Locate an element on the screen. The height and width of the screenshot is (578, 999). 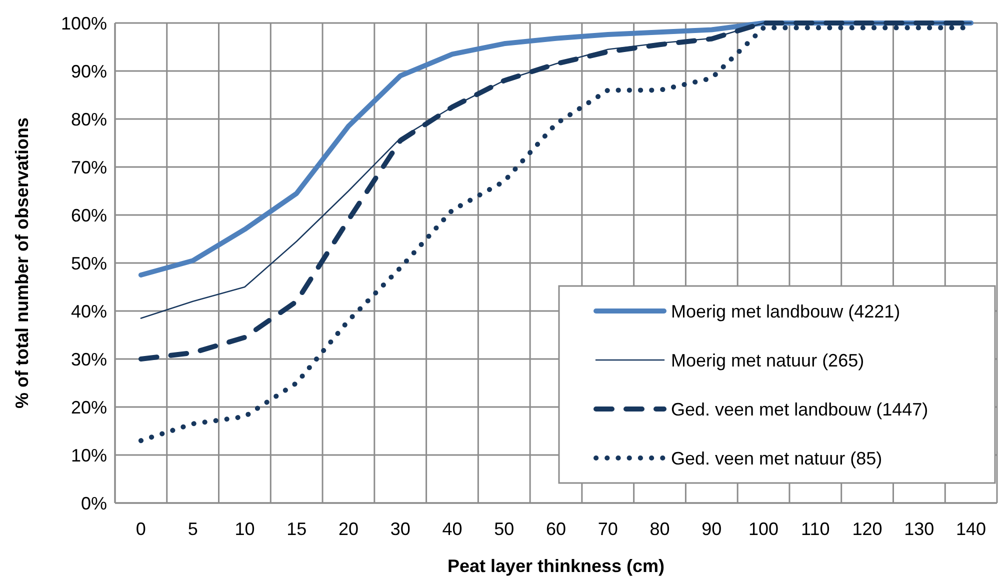
x-tick-label: 30 is located at coordinates (400, 529).